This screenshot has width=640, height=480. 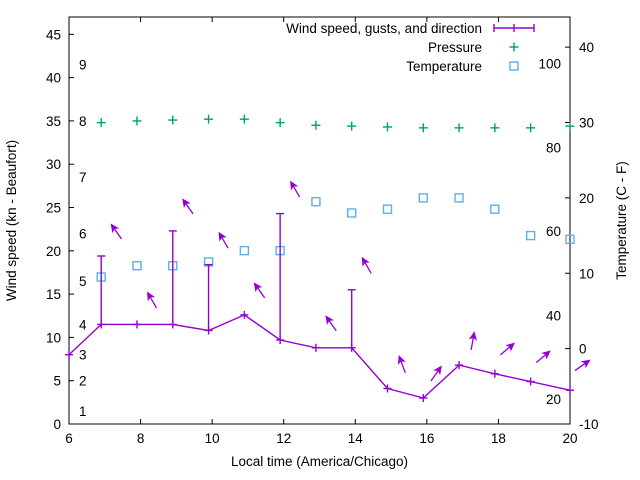 I want to click on y2-tick-label: -10, so click(x=589, y=424).